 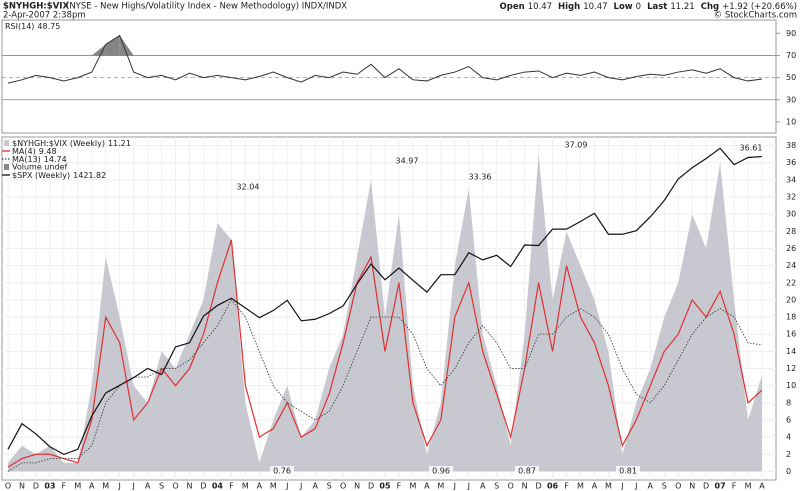 I want to click on legend-value: 9.48, so click(x=48, y=151).